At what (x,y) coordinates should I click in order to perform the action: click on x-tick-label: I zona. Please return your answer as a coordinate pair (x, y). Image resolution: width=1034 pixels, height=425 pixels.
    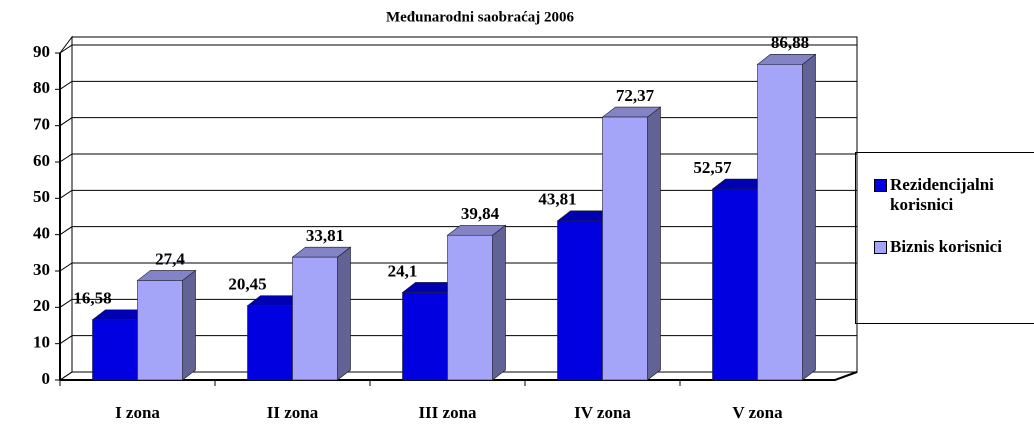
    Looking at the image, I should click on (137, 412).